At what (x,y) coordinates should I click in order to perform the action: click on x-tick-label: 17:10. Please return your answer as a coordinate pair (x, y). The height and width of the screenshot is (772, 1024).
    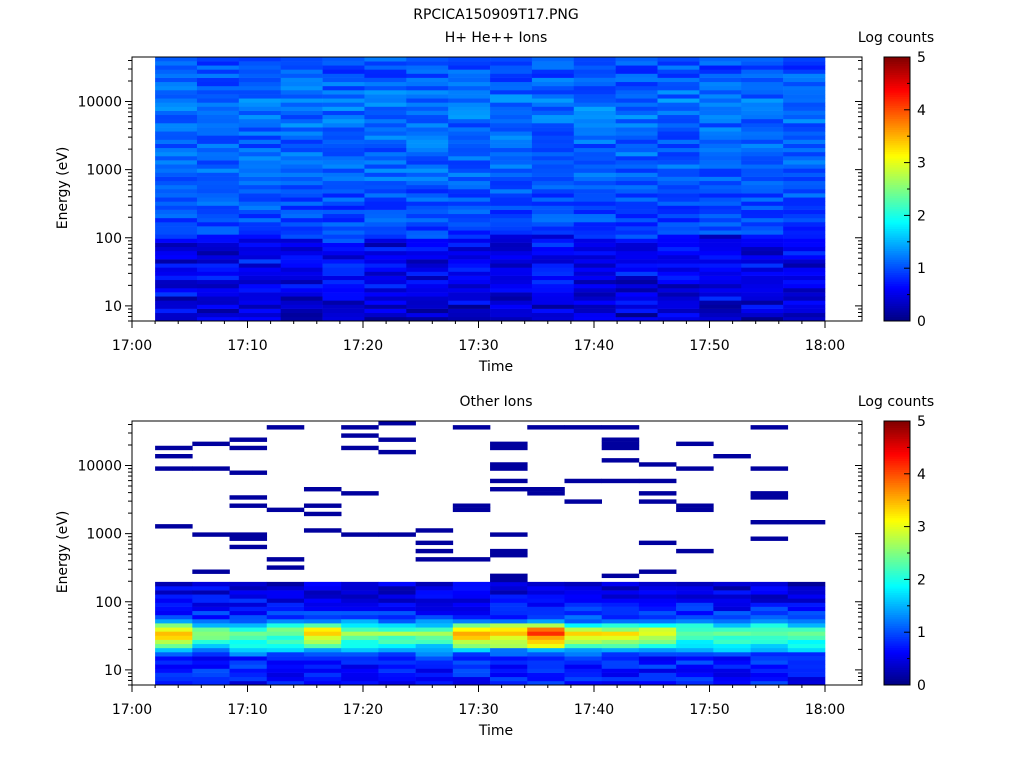
    Looking at the image, I should click on (247, 710).